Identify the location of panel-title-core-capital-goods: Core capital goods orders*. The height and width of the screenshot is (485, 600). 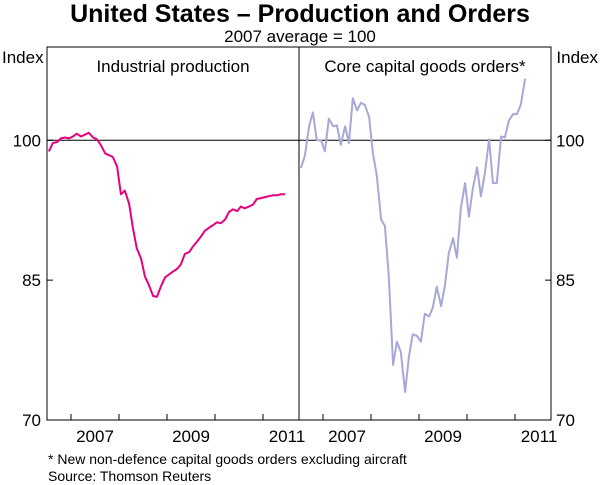
(425, 66).